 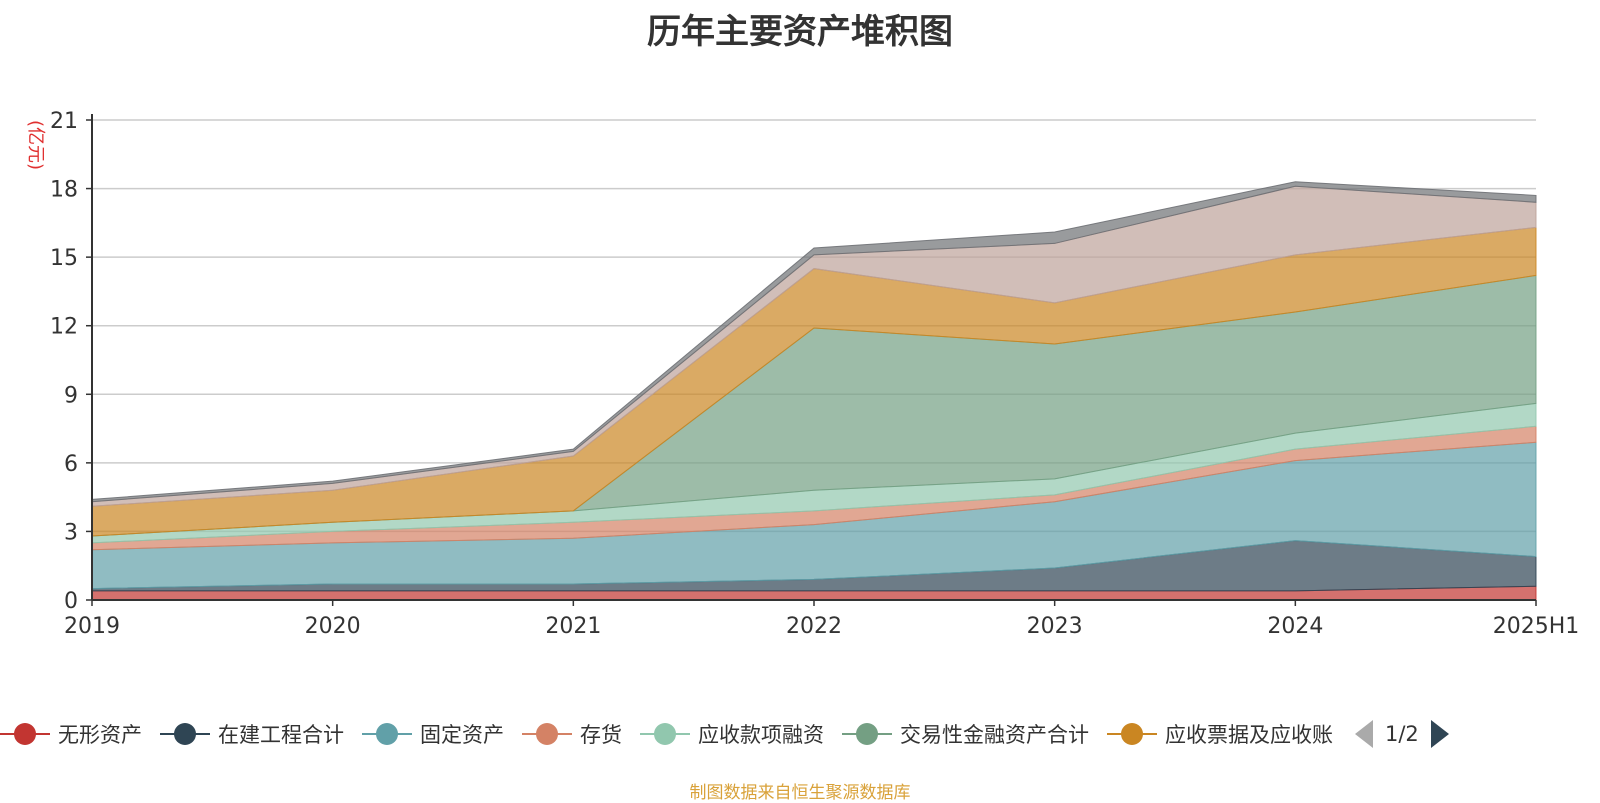 What do you see at coordinates (462, 735) in the screenshot?
I see `legend-label: 固定资产` at bounding box center [462, 735].